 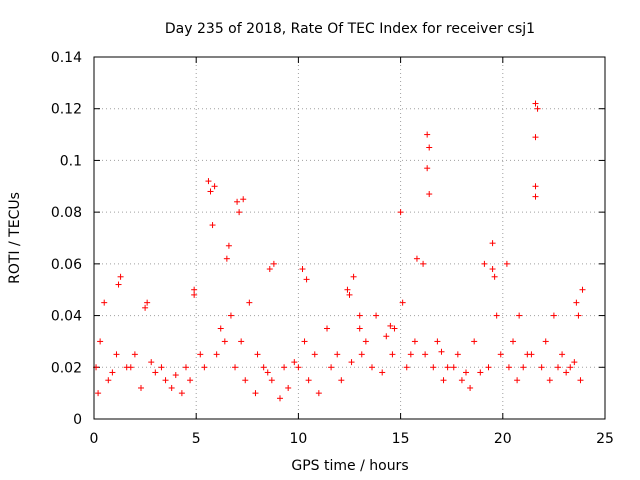 What do you see at coordinates (66, 213) in the screenshot?
I see `y-tick-label: 0.08` at bounding box center [66, 213].